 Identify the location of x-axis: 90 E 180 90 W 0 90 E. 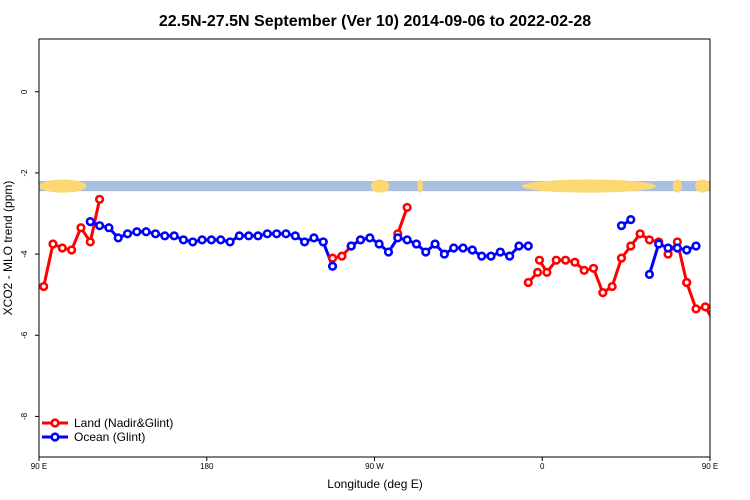
(374, 464).